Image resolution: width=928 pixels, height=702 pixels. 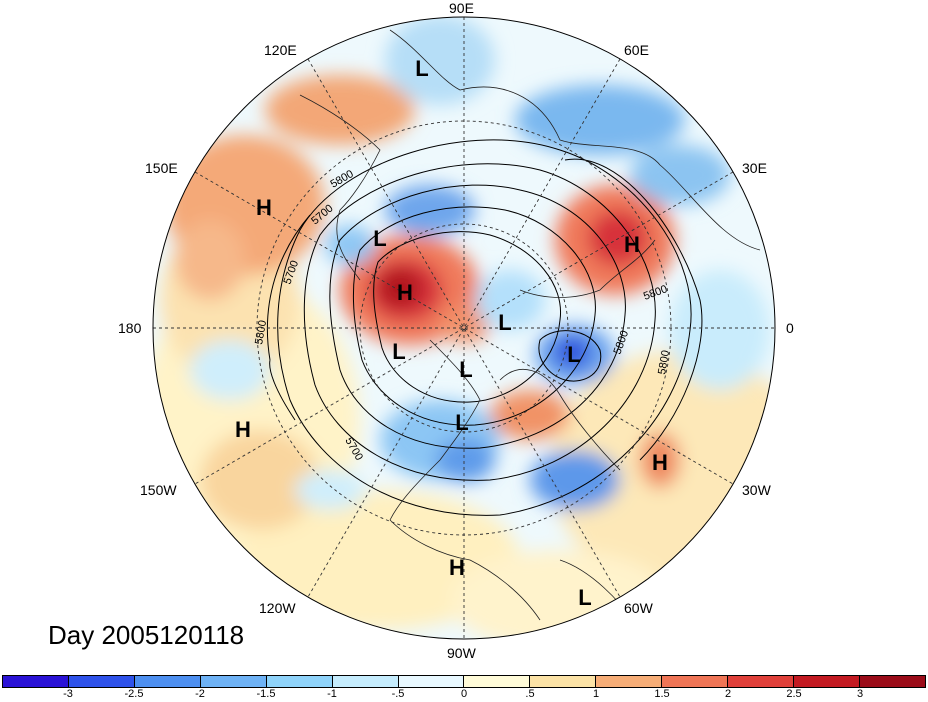 What do you see at coordinates (636, 50) in the screenshot?
I see `lon-label-60e: 60E` at bounding box center [636, 50].